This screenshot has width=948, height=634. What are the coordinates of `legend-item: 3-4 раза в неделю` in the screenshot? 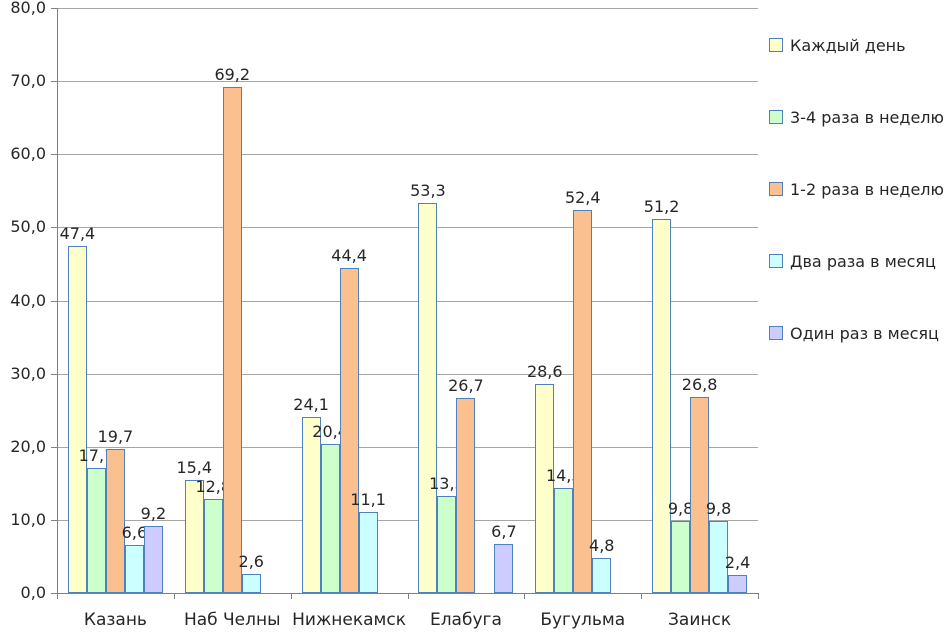 It's located at (856, 117).